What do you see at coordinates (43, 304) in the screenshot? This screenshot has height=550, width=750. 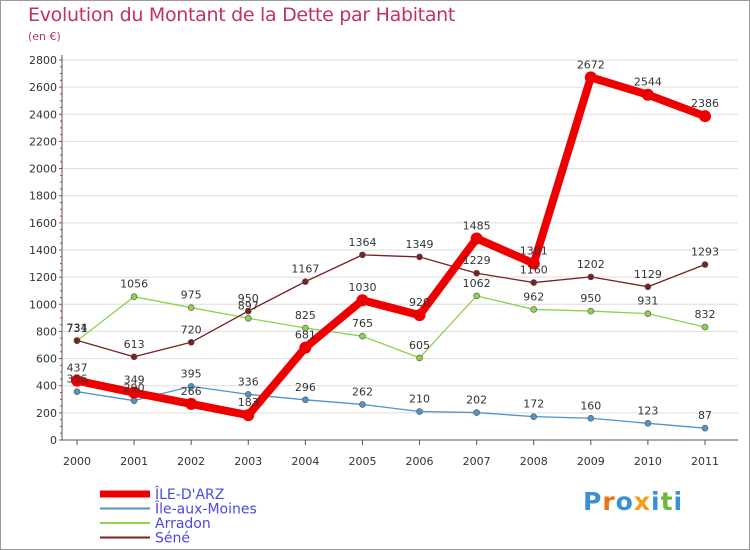 I see `y-tick-label: 1000` at bounding box center [43, 304].